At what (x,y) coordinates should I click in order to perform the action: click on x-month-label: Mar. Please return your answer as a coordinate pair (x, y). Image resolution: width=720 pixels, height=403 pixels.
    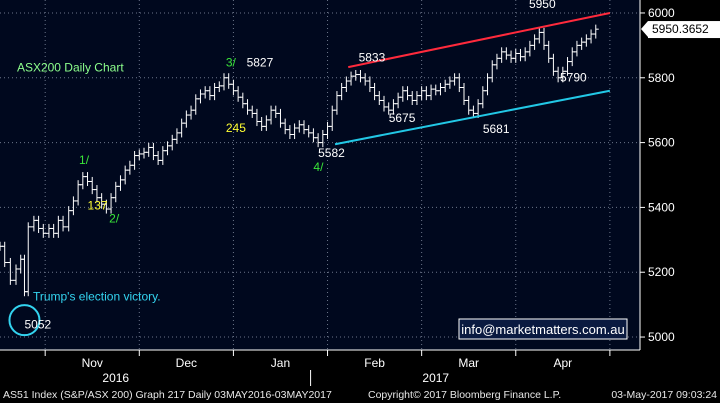
    Looking at the image, I should click on (468, 363).